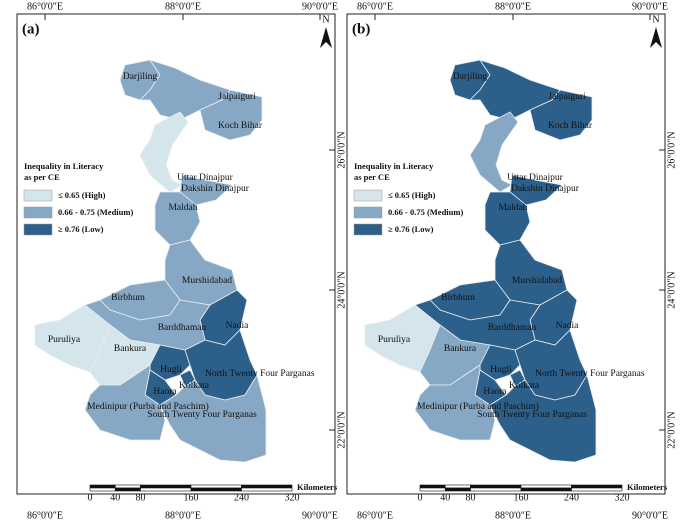 The width and height of the screenshot is (685, 523). I want to click on scale-label: 40, so click(115, 497).